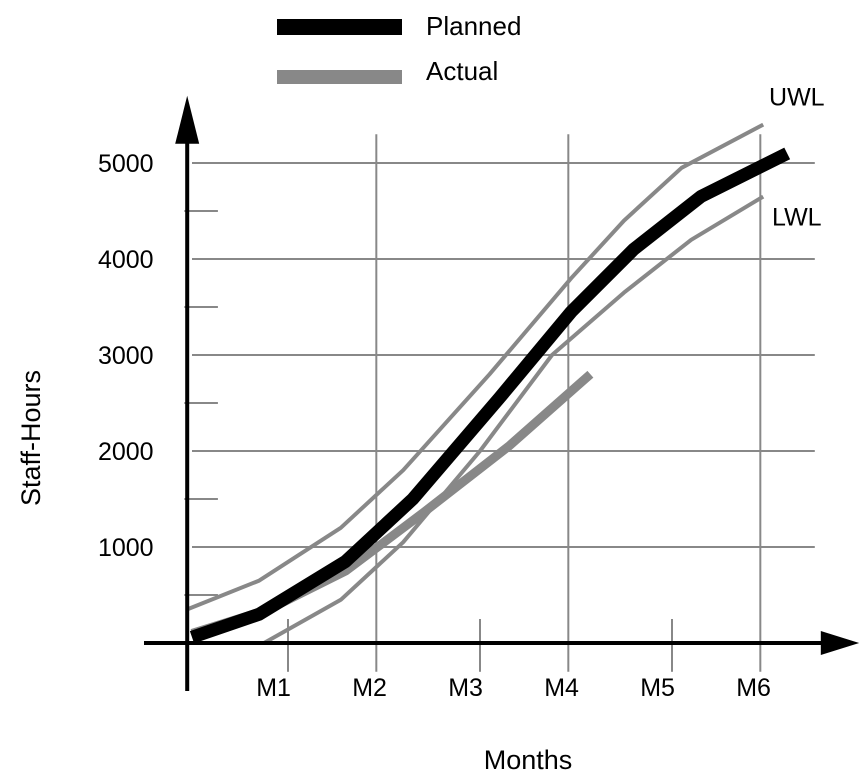 This screenshot has width=862, height=771. I want to click on legend-label-actual: Actual, so click(462, 71).